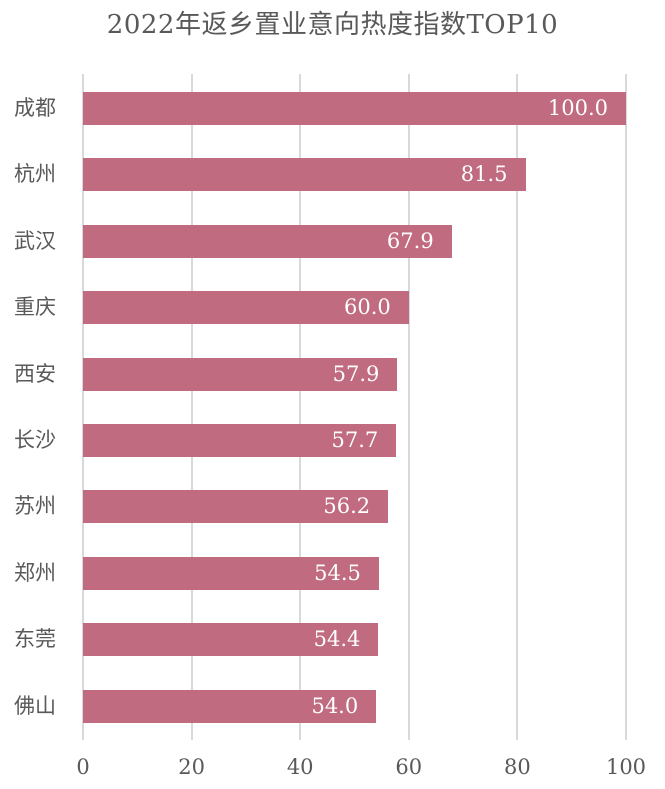 The width and height of the screenshot is (665, 789). Describe the element at coordinates (484, 174) in the screenshot. I see `bar-value-label: 81.5` at that location.